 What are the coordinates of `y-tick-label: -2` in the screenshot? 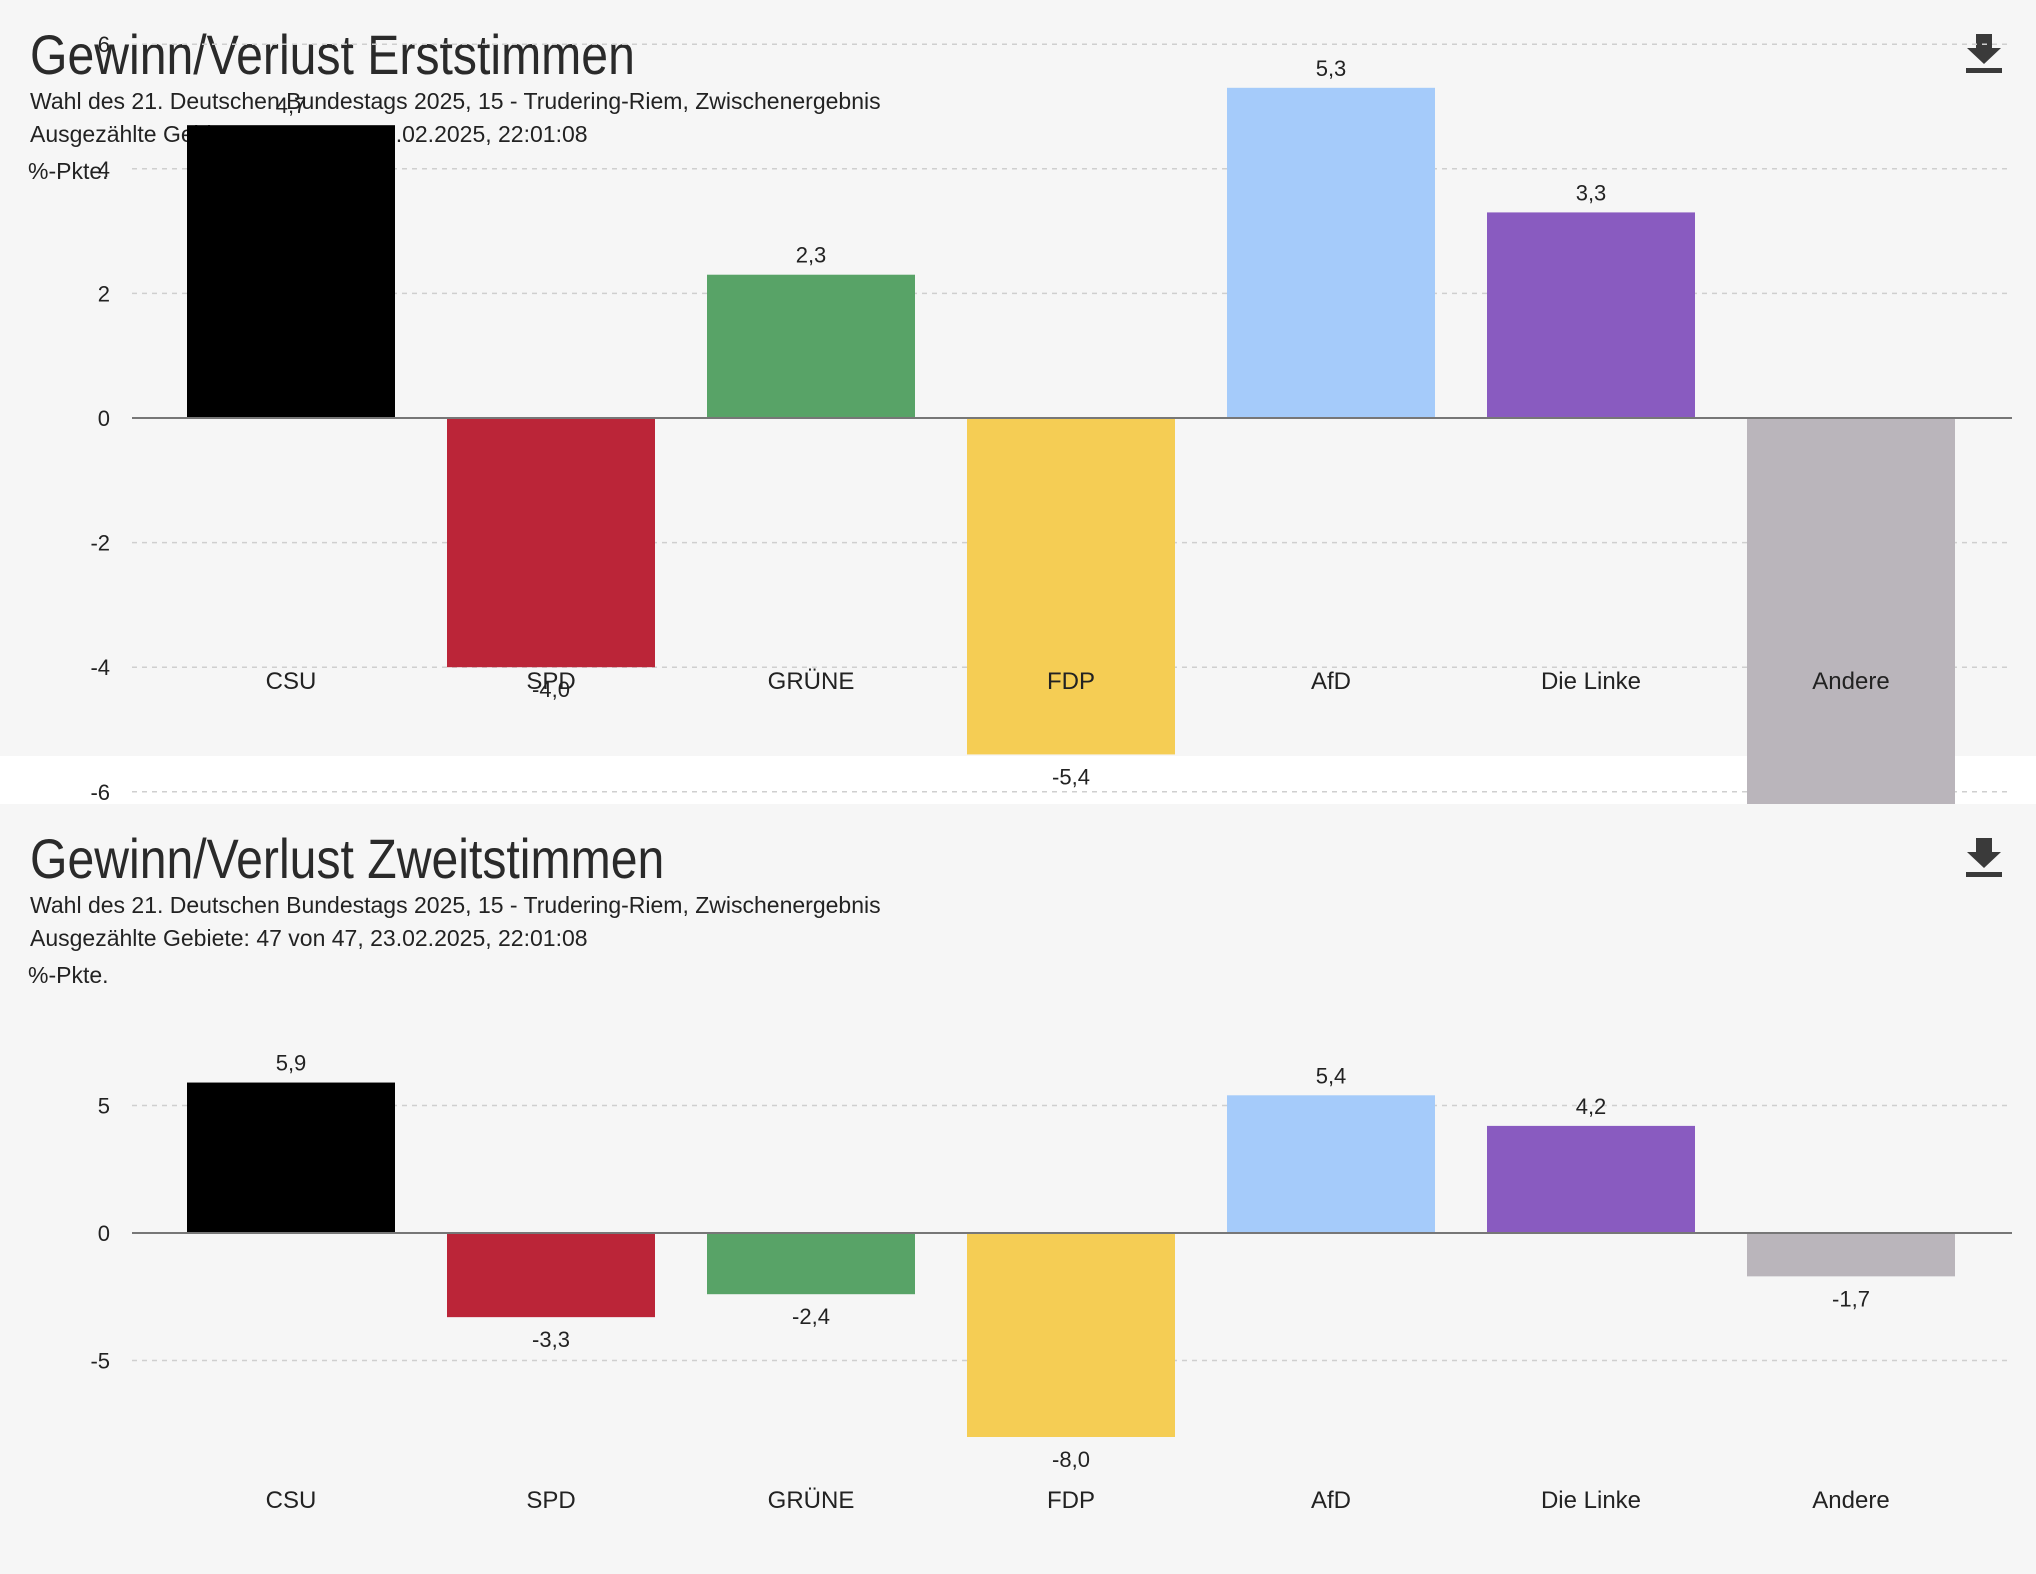 It's located at (100, 543).